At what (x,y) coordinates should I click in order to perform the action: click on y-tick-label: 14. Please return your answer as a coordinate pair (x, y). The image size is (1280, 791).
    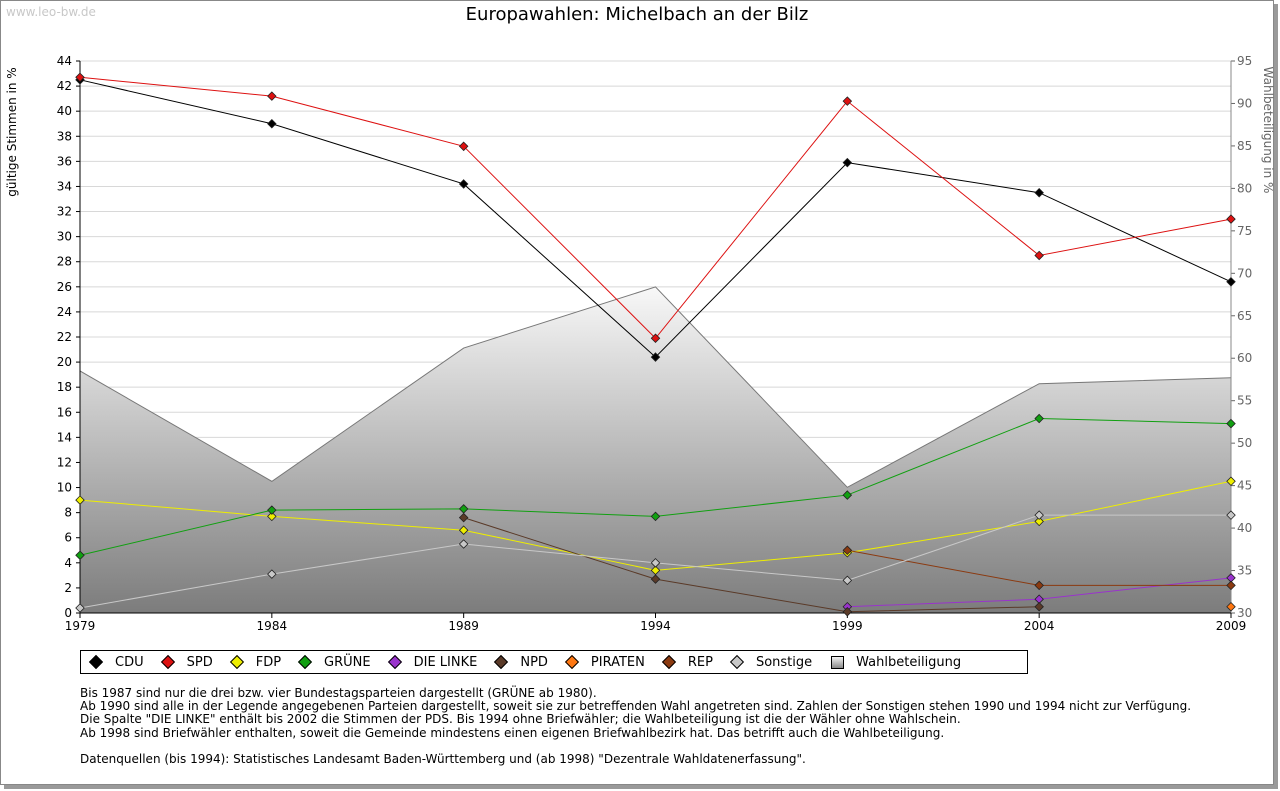
    Looking at the image, I should click on (64, 437).